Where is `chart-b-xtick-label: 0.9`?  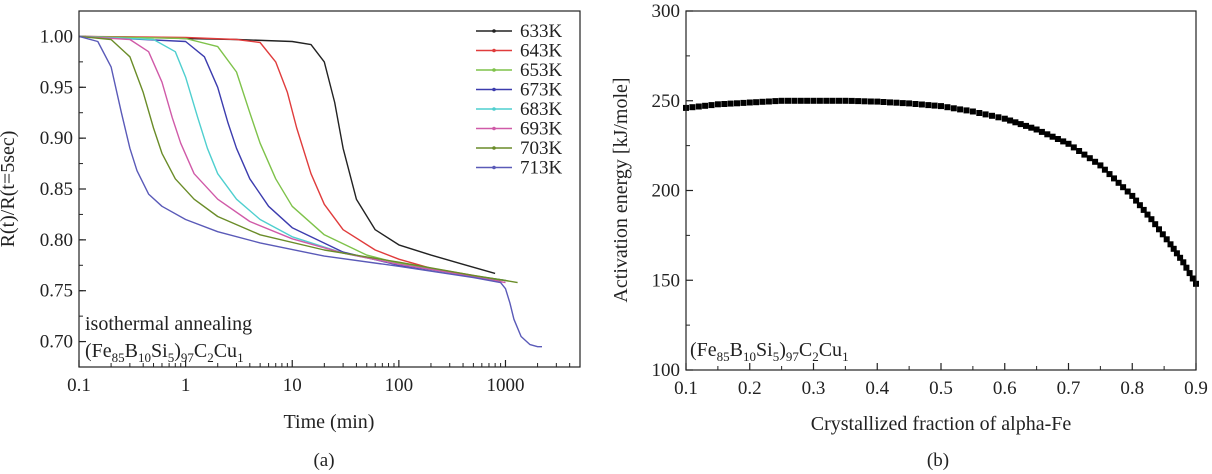 chart-b-xtick-label: 0.9 is located at coordinates (1196, 388).